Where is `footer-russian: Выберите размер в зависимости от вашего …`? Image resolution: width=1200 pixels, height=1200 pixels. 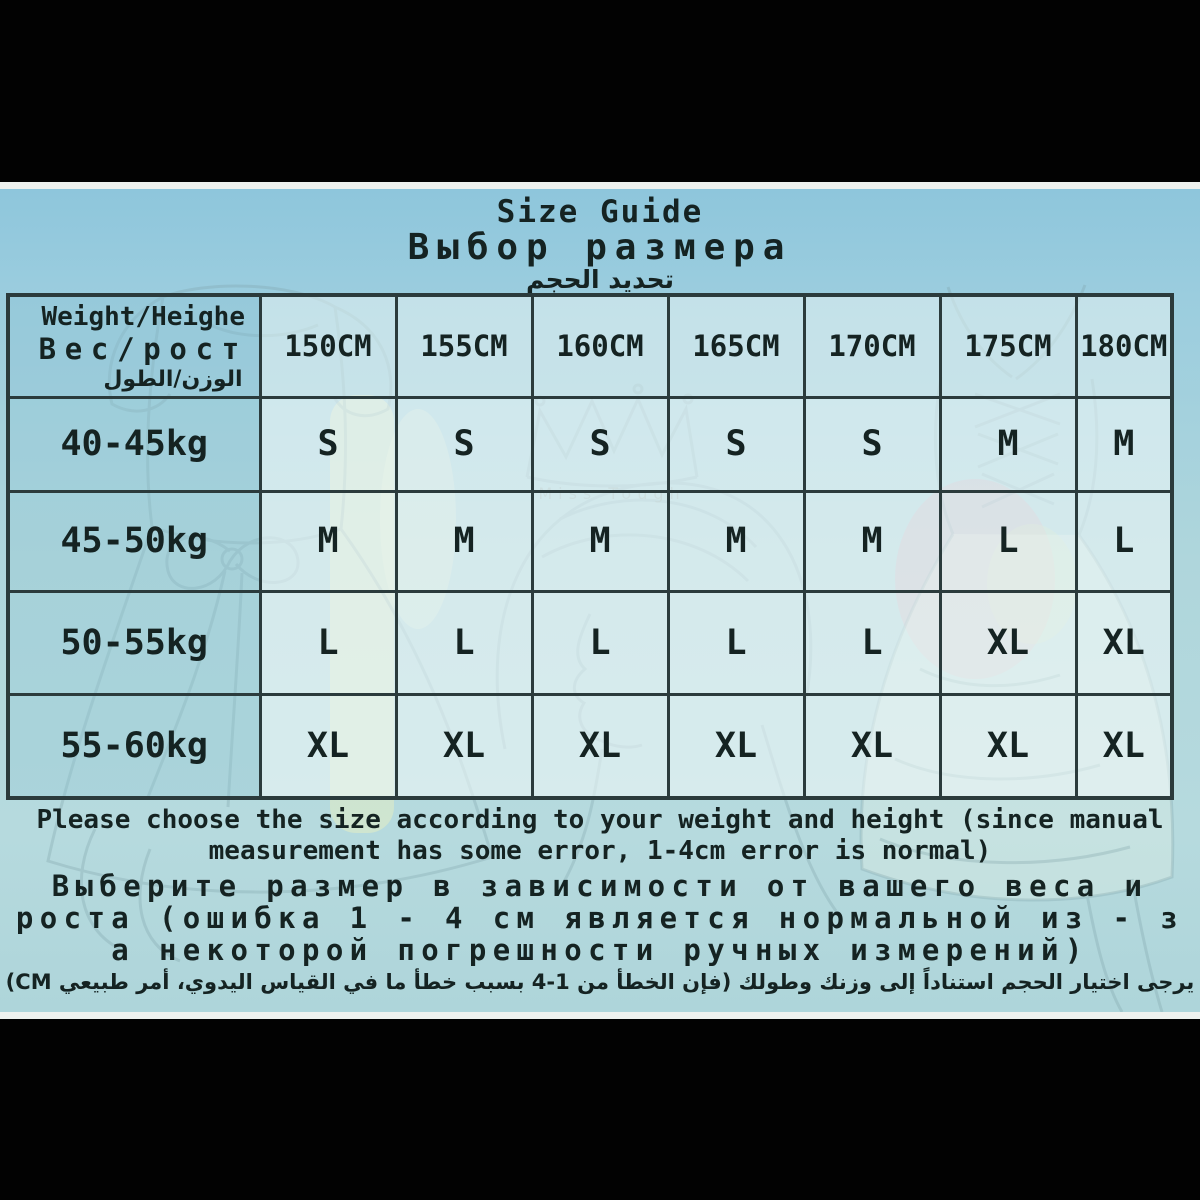 footer-russian: Выберите размер в зависимости от вашего … is located at coordinates (600, 916).